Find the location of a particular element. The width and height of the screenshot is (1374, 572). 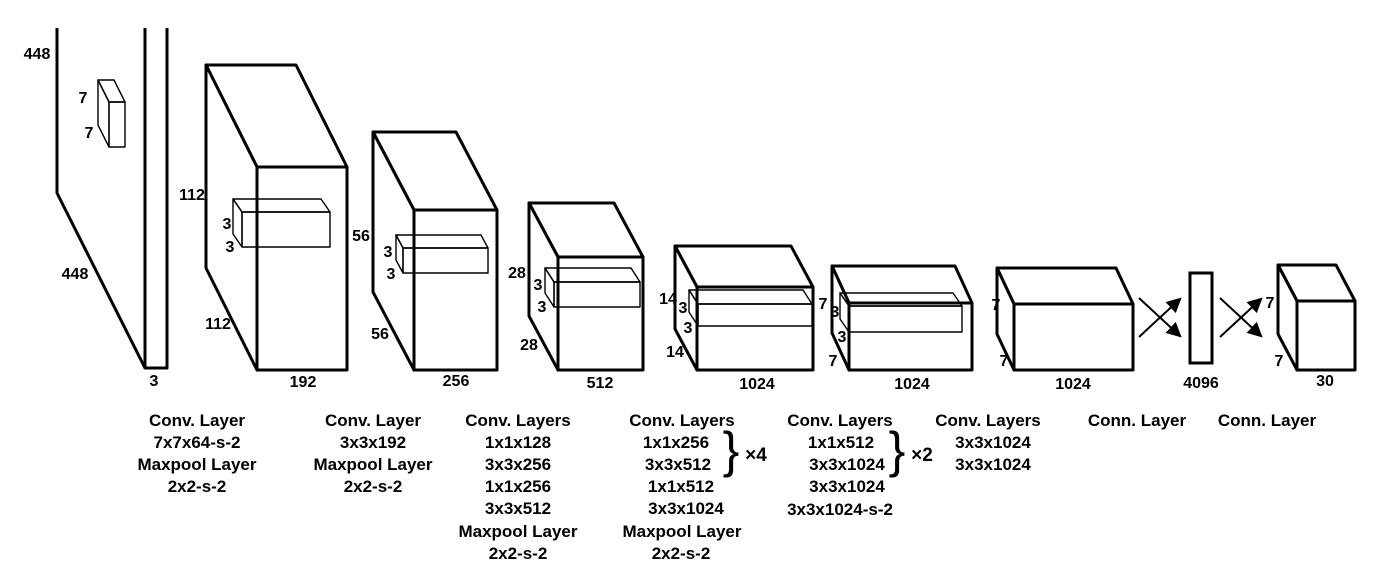

stage3-depth-label: 512 is located at coordinates (600, 383).